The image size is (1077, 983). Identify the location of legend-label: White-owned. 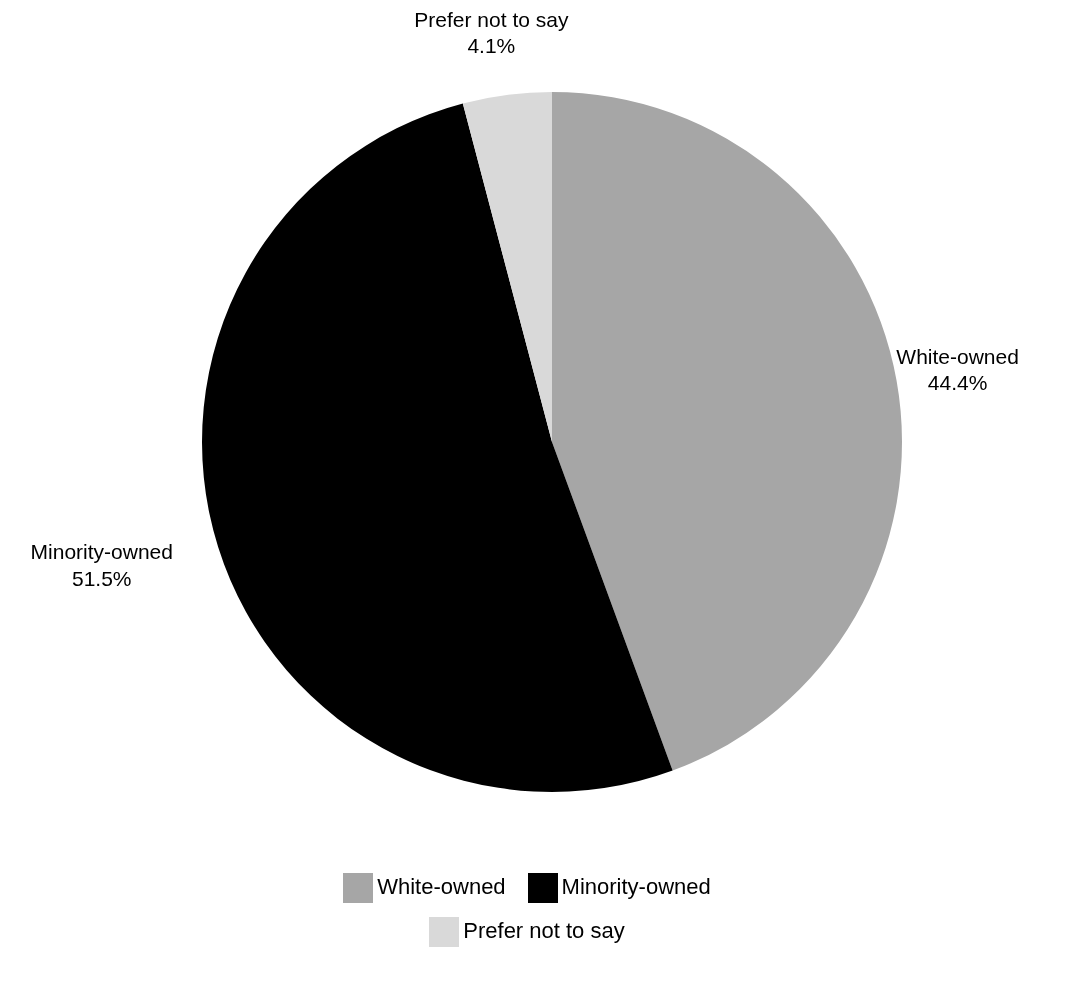
(441, 886).